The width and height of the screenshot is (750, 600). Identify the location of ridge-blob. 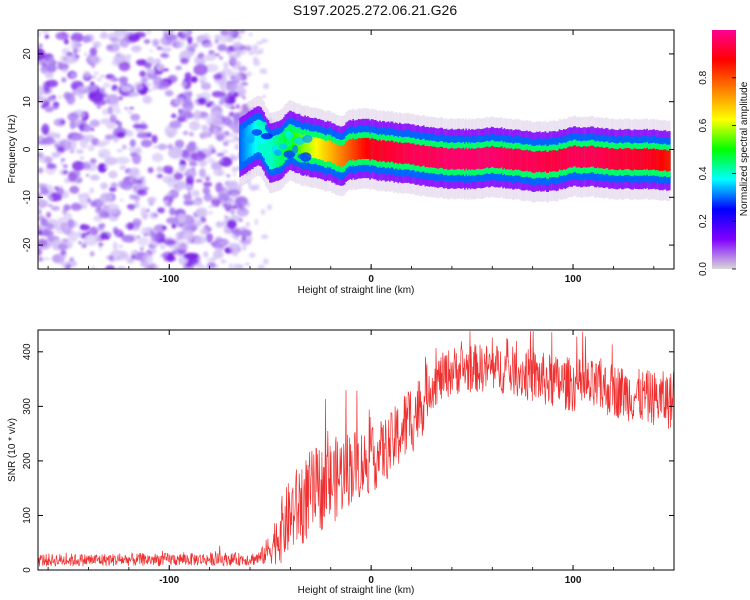
(289, 142).